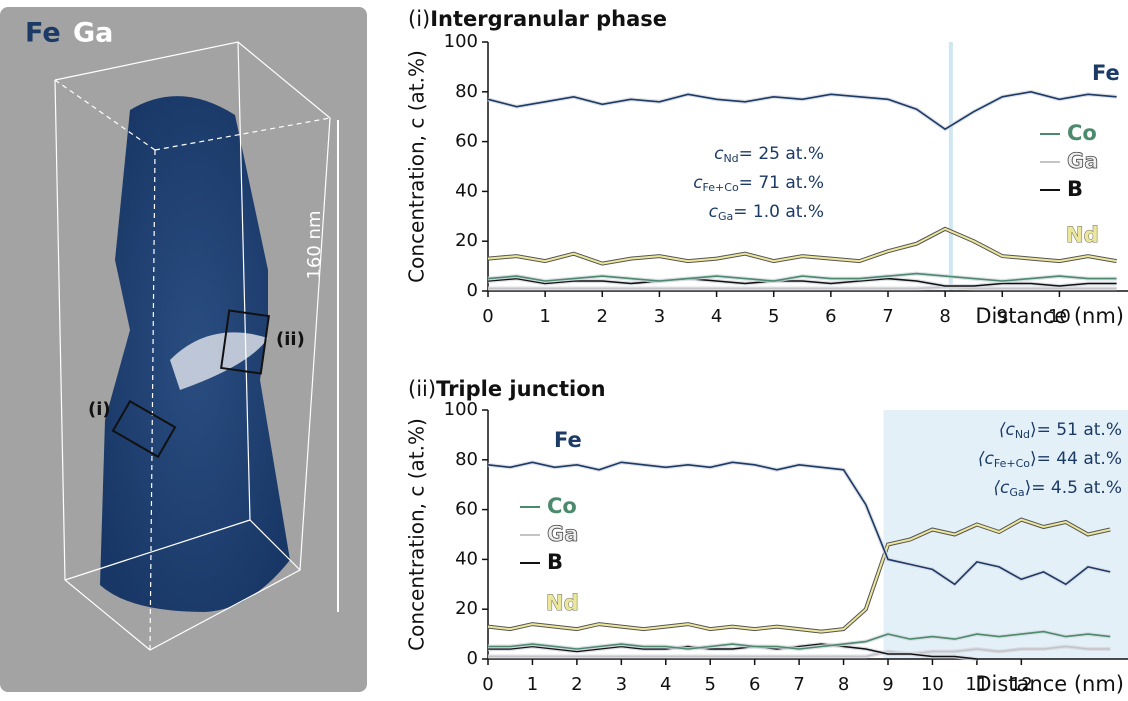 Image resolution: width=1128 pixels, height=701 pixels. I want to click on annotation: cGa= 1.0 at.%, so click(766, 212).